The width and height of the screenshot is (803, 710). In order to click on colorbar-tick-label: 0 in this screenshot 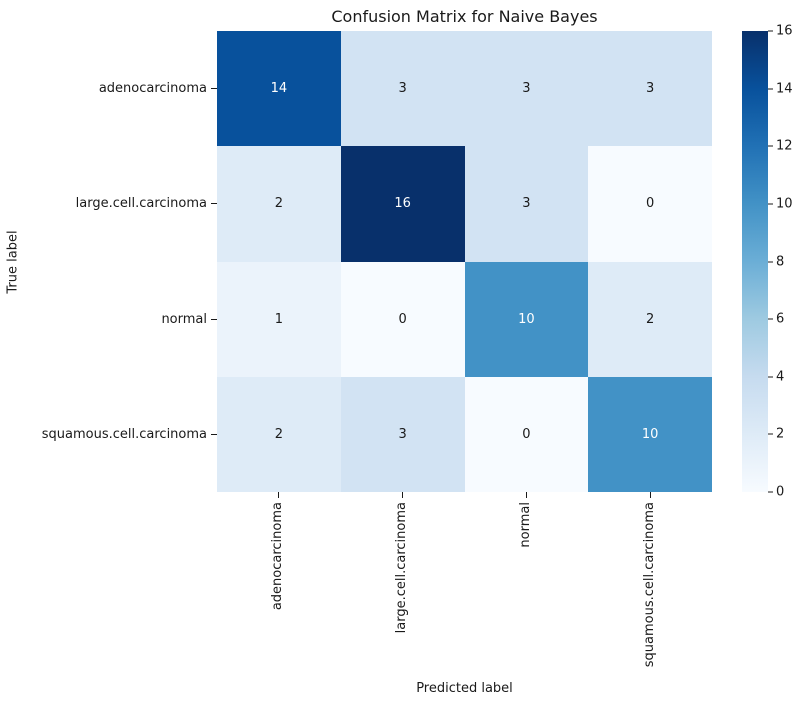, I will do `click(780, 492)`.